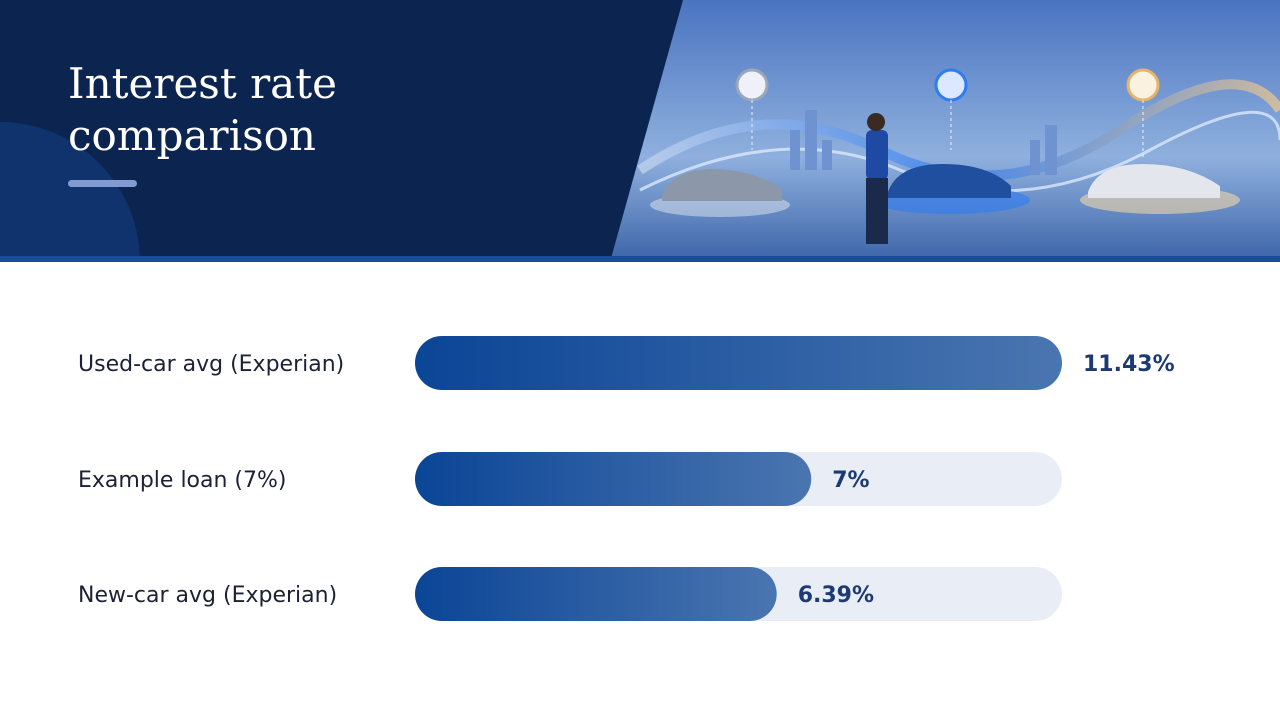 The image size is (1280, 720). Describe the element at coordinates (211, 364) in the screenshot. I see `category-label: Used-car avg (Experian)` at that location.